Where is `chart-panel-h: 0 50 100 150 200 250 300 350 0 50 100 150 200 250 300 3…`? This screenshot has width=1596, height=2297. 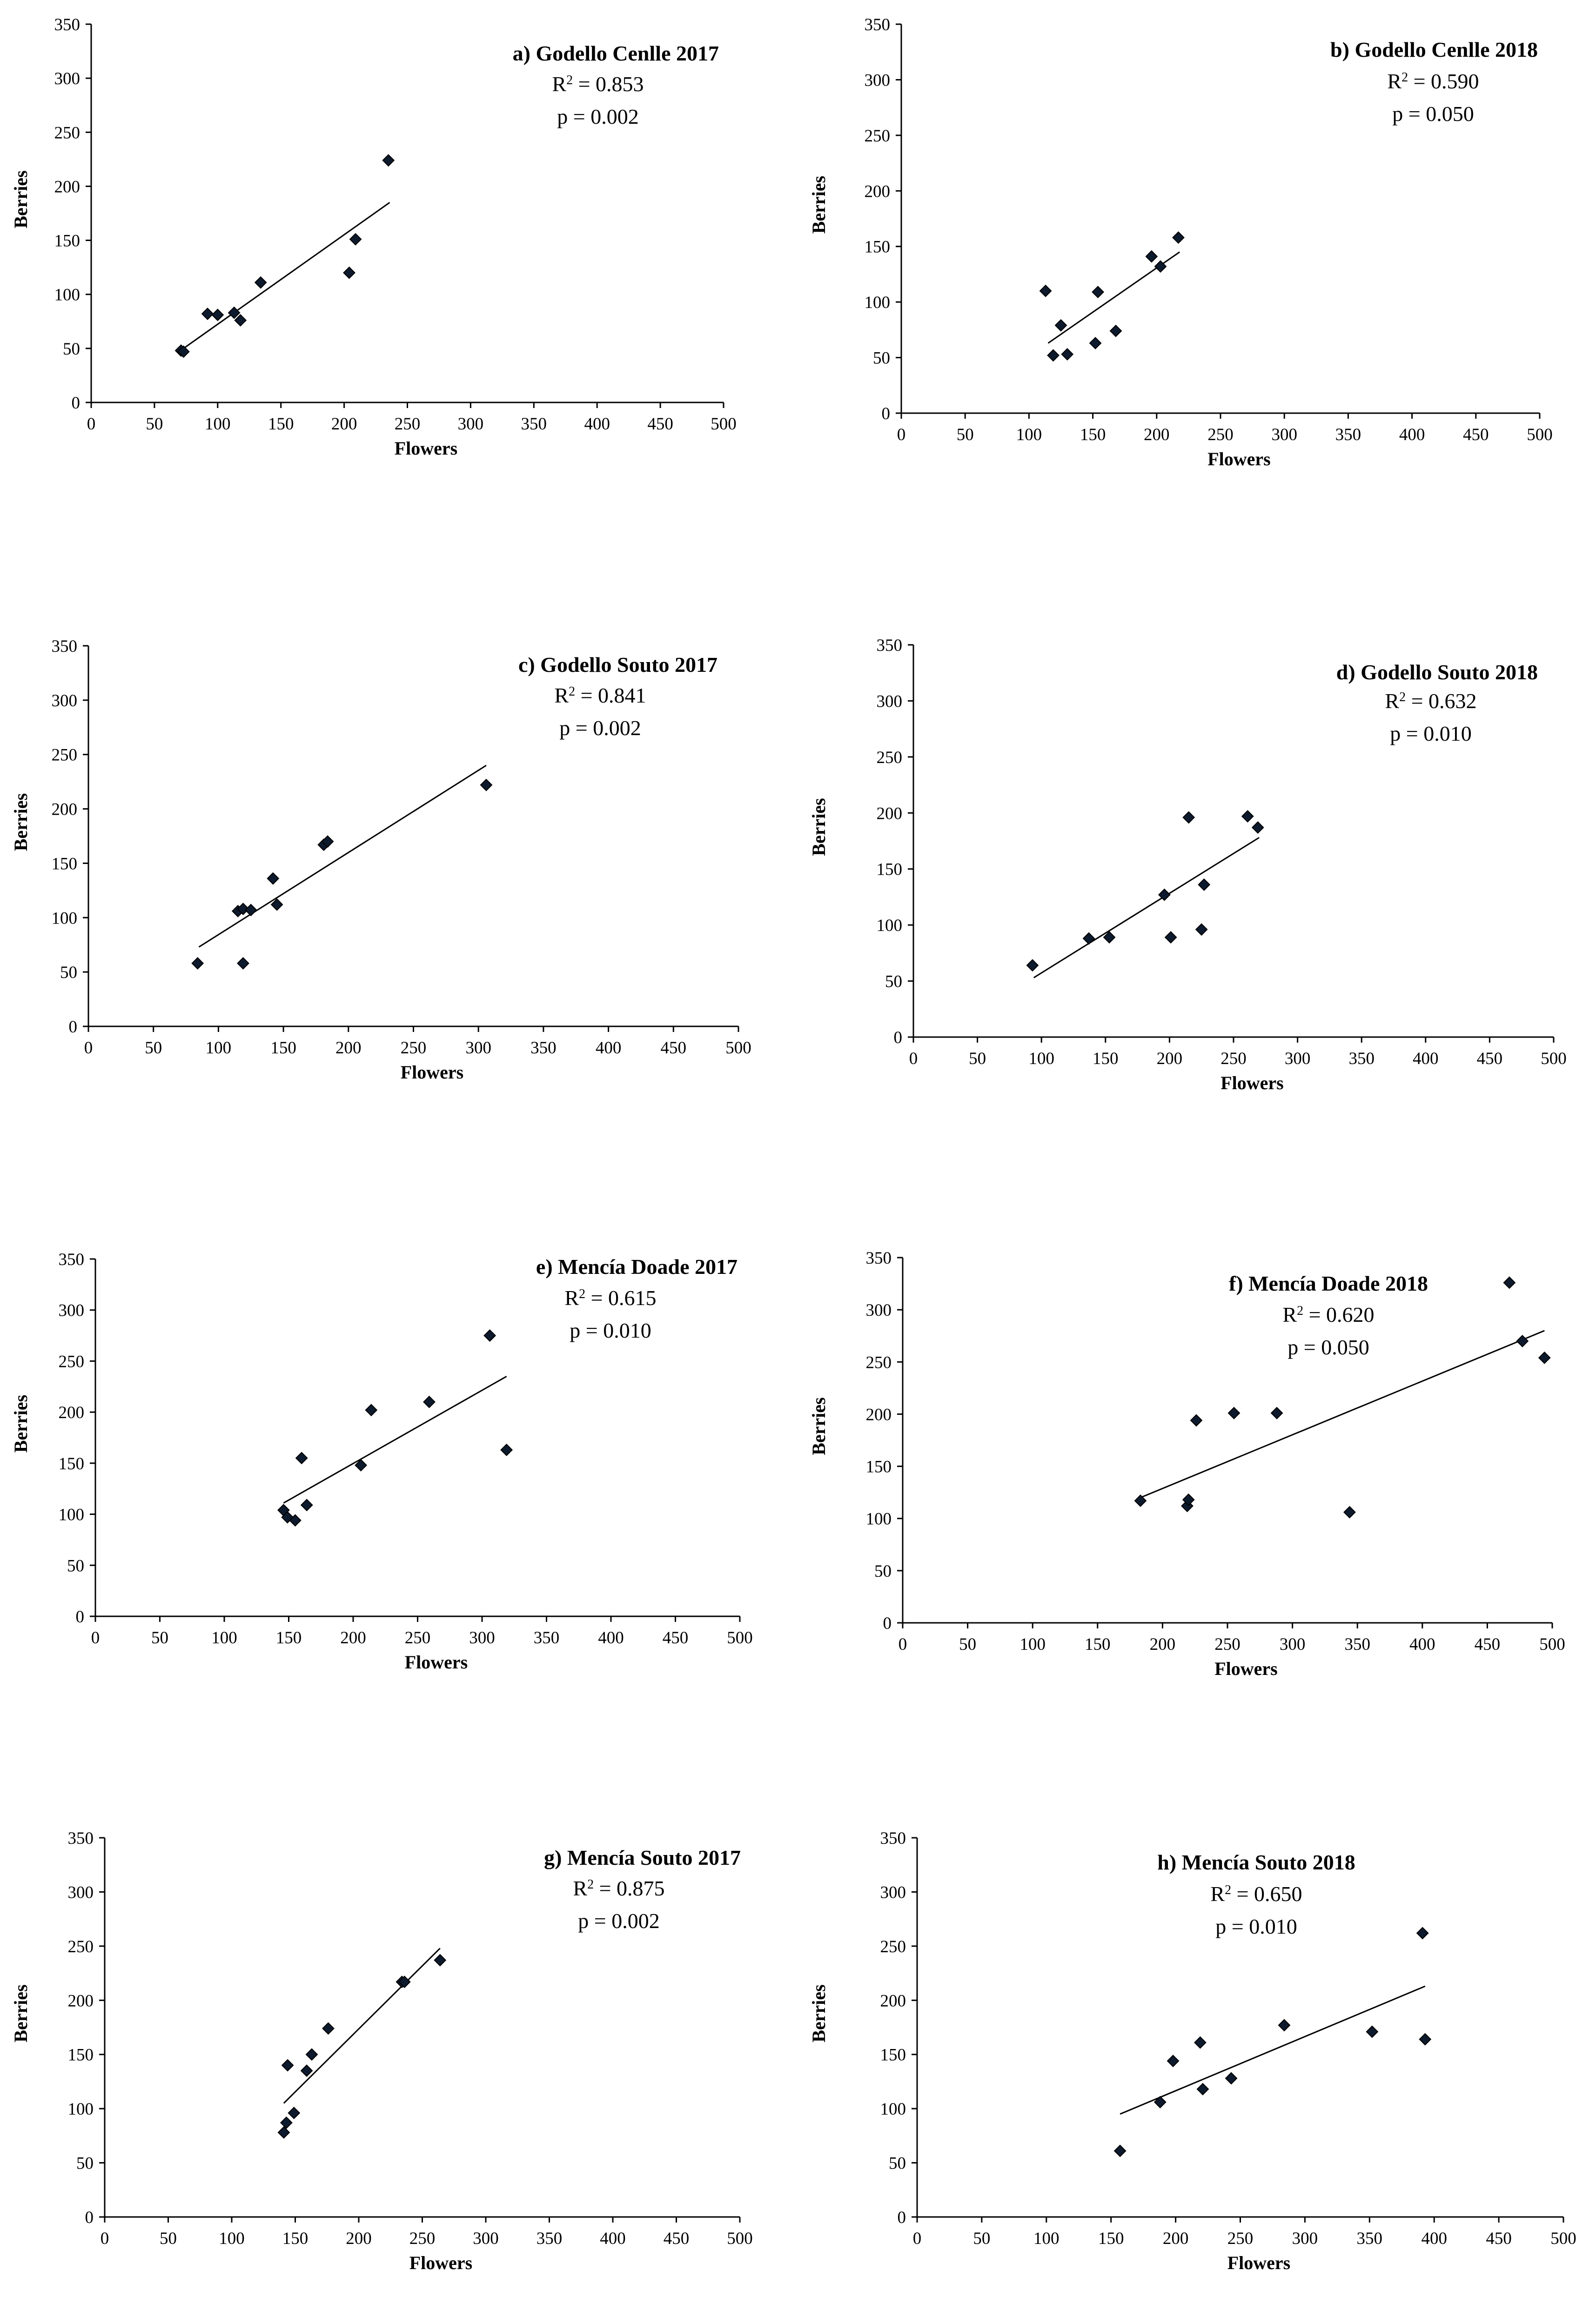
chart-panel-h: 0 50 100 150 200 250 300 350 0 50 100 150 200 250 300 3… is located at coordinates (1197, 2009).